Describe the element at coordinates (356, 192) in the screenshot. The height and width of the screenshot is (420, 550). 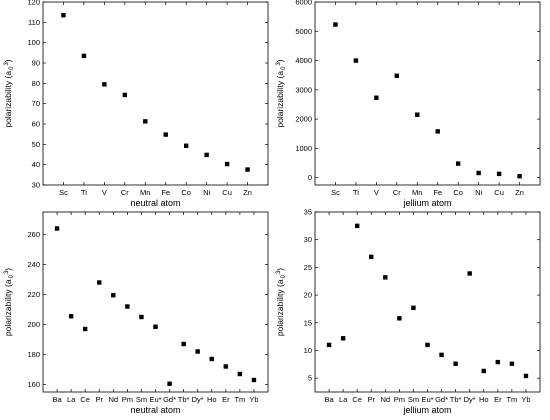
I see `x-tick-label: Ti` at that location.